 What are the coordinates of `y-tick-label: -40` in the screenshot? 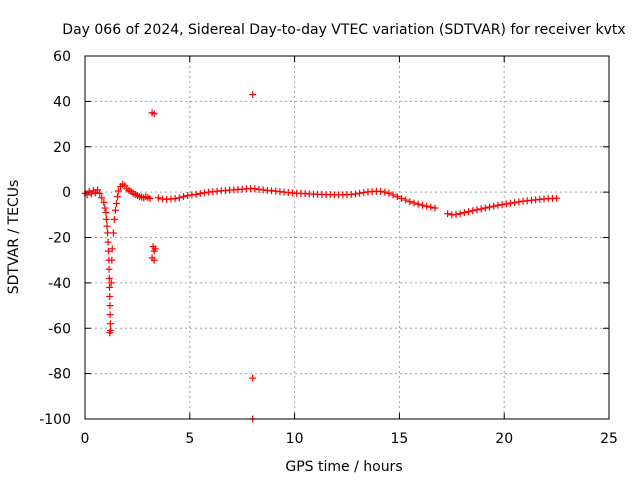 It's located at (59, 284).